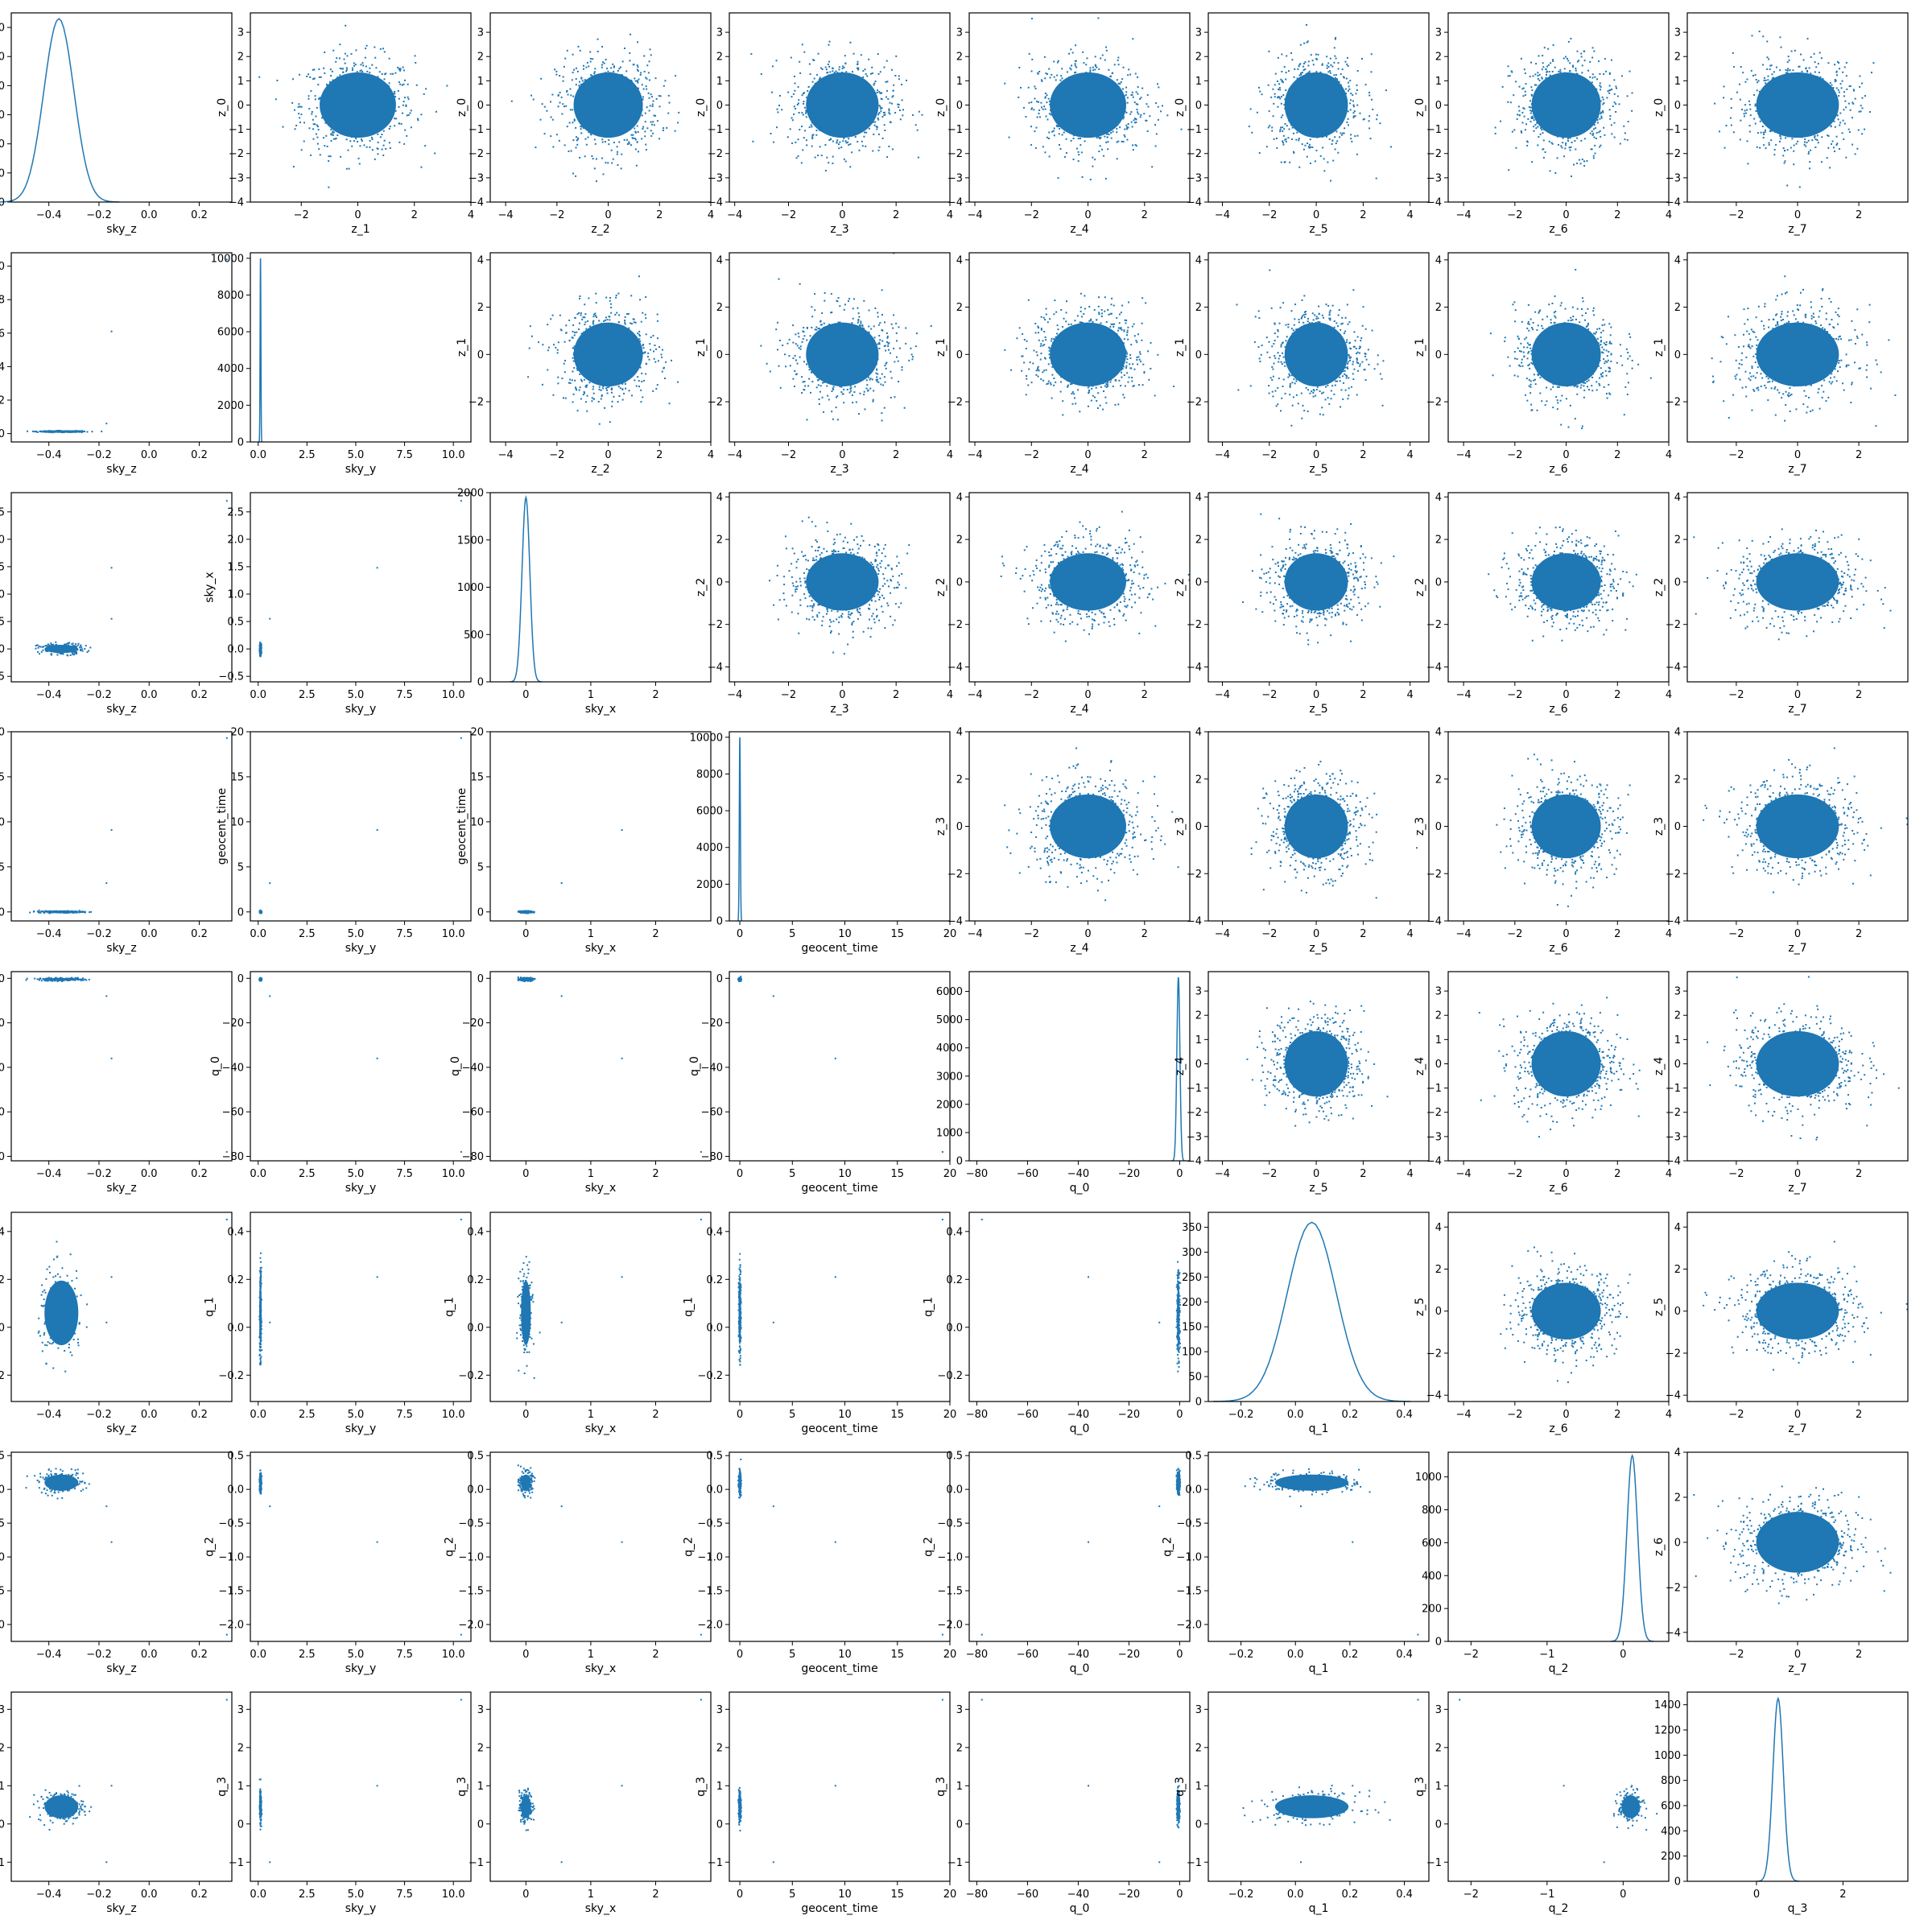  I want to click on x-tick-label: −4, so click(506, 215).